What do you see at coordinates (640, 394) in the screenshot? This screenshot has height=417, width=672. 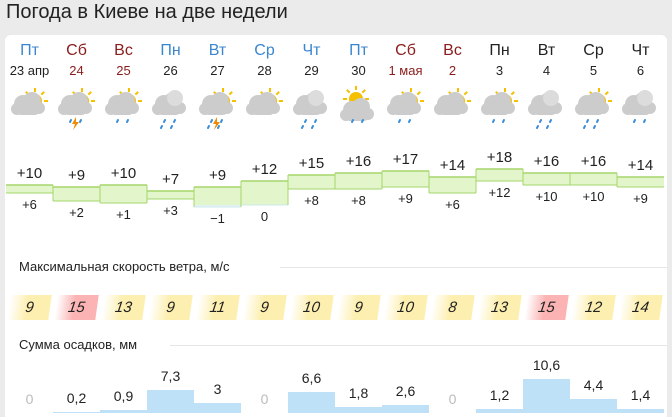 I see `precip-value: 1,4` at bounding box center [640, 394].